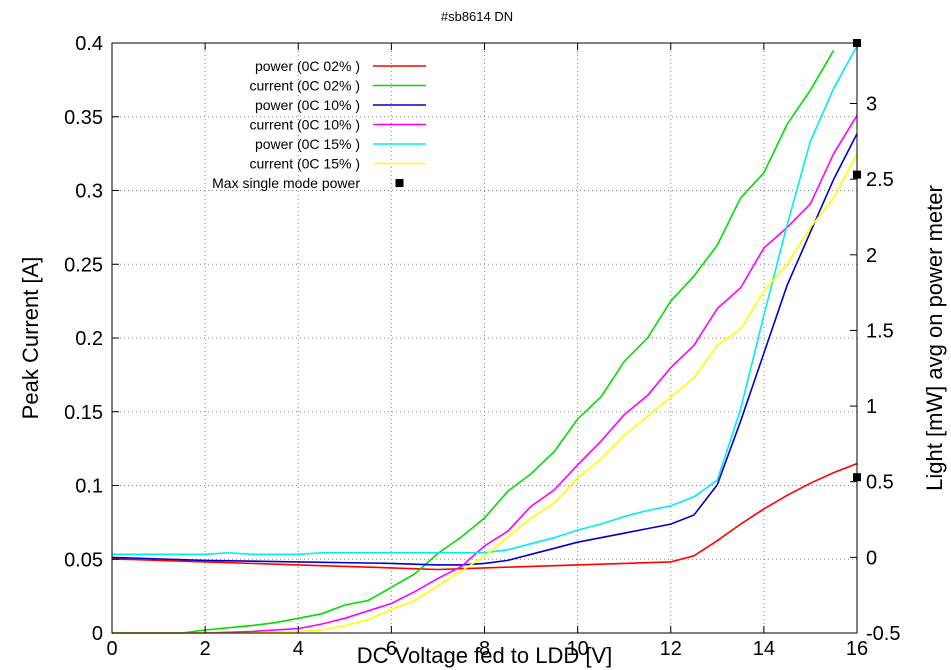 The height and width of the screenshot is (670, 951). What do you see at coordinates (477, 16) in the screenshot?
I see `chart-title: #sb8614 DN` at bounding box center [477, 16].